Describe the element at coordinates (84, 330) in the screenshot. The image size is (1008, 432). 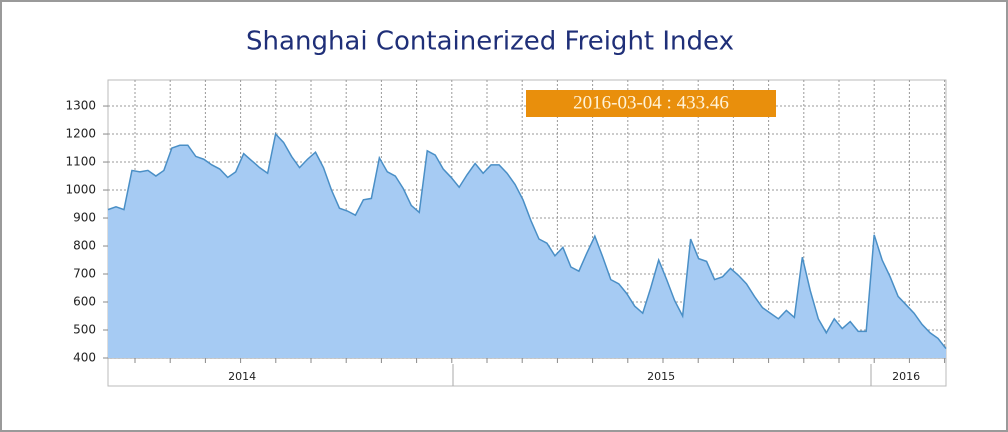
I see `y-tick-label: 500` at that location.